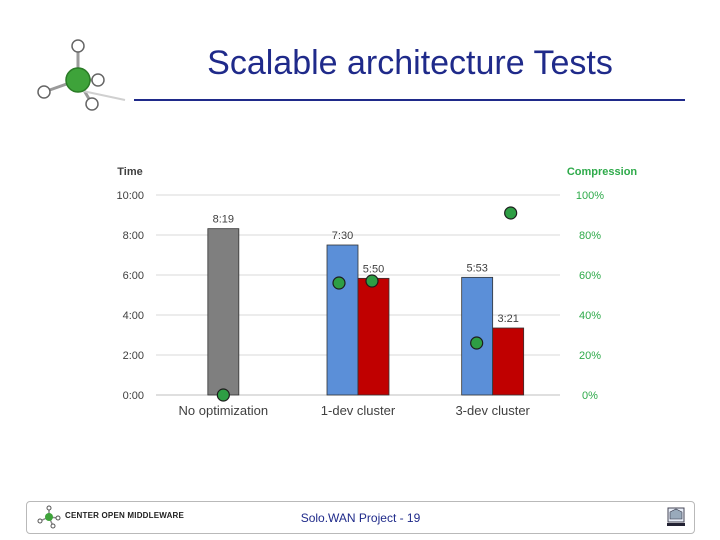 The width and height of the screenshot is (720, 540). What do you see at coordinates (590, 236) in the screenshot?
I see `y-right-tick-label: 80%` at bounding box center [590, 236].